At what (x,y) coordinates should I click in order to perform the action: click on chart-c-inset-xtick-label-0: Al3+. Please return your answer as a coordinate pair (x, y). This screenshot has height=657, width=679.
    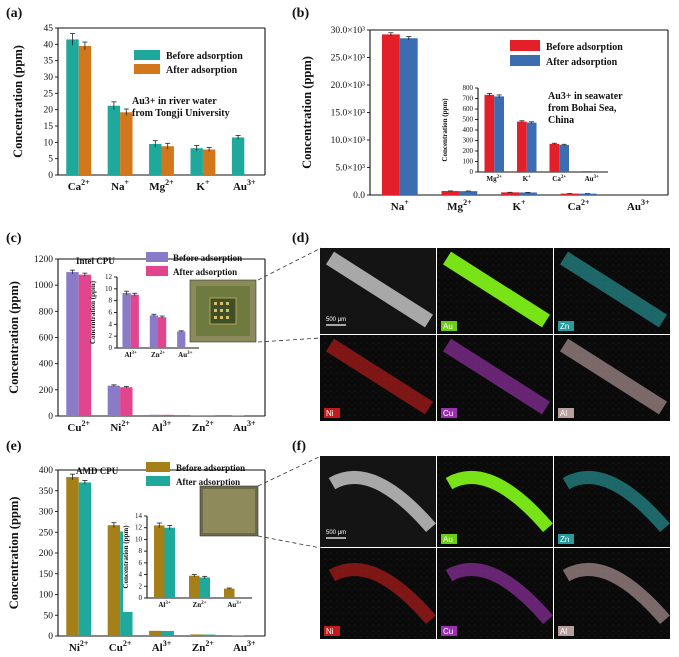
    Looking at the image, I should click on (130, 355).